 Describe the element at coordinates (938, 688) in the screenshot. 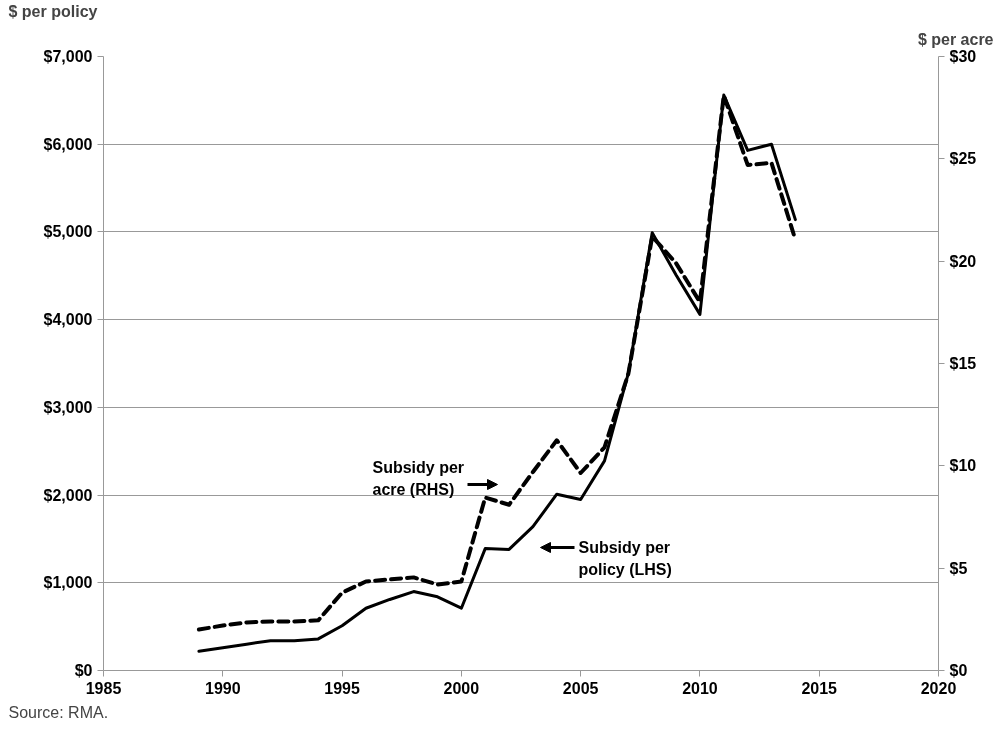

I see `x-tick-label: 2020` at that location.